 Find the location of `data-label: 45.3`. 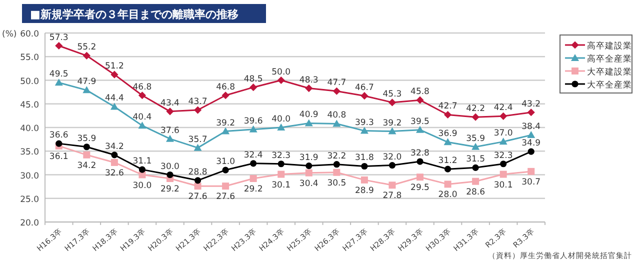

data-label: 45.3 is located at coordinates (392, 94).